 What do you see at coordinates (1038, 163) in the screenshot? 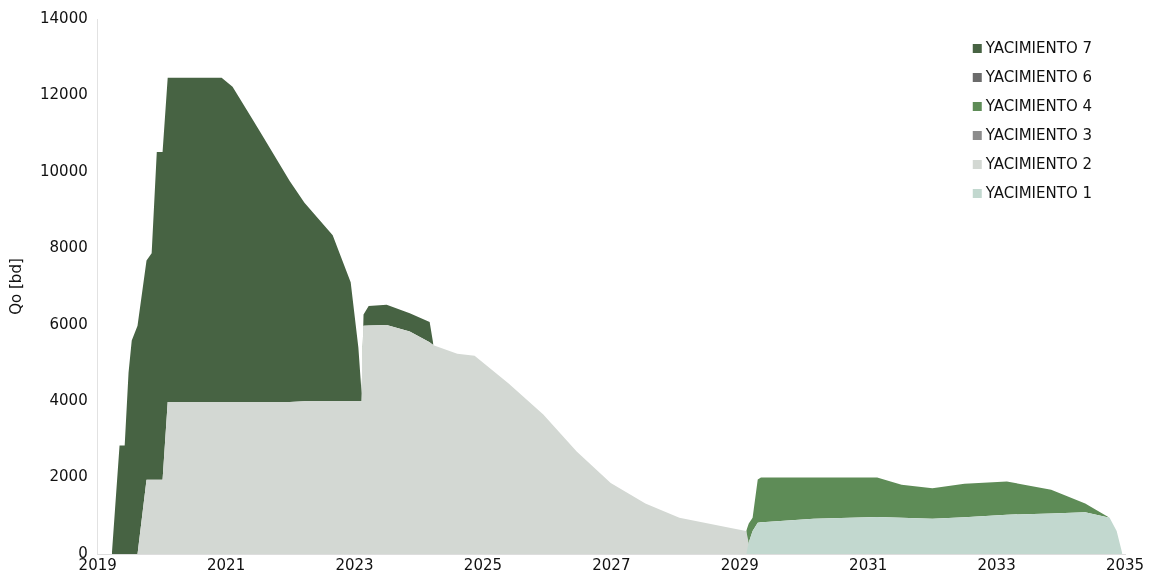
I see `legend-label: YACIMIENTO 2` at bounding box center [1038, 163].